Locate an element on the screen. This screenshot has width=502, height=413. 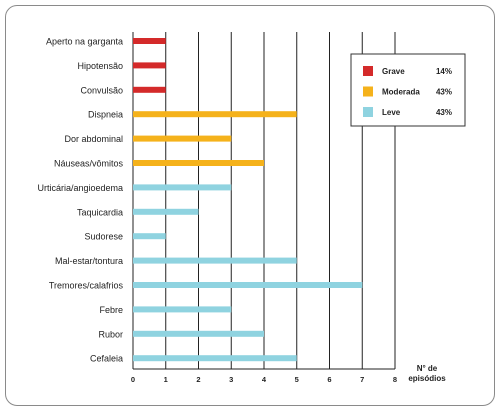
category-label: Mal-estar/tontura is located at coordinates (89, 261).